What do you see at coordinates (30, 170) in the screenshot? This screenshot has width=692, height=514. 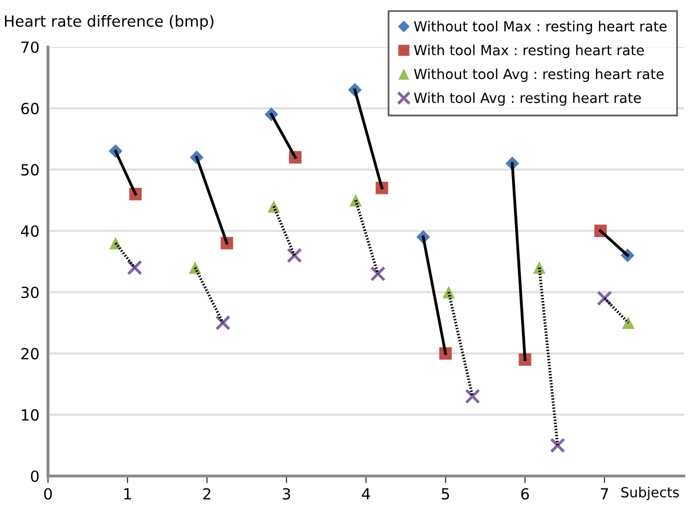 I see `y-tick-label: 50` at bounding box center [30, 170].